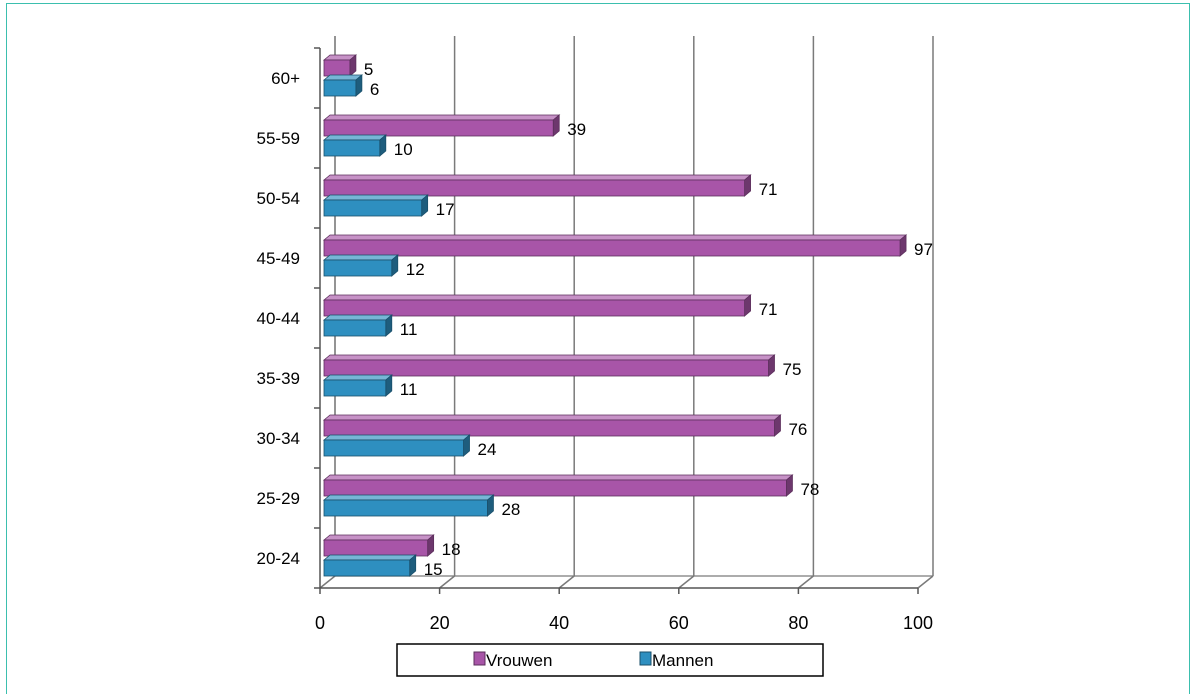 Image resolution: width=1196 pixels, height=697 pixels. Describe the element at coordinates (510, 509) in the screenshot. I see `value-label: 28` at that location.